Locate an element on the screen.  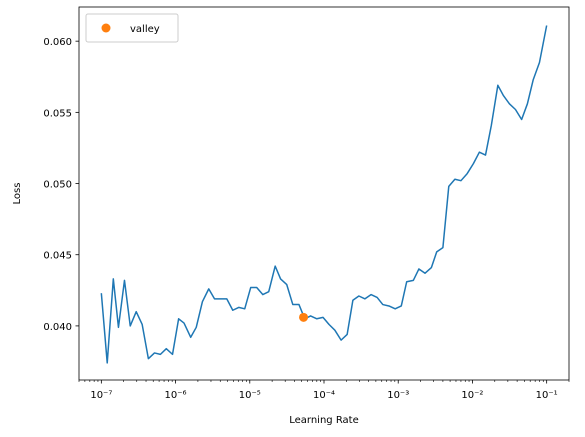
legend-box is located at coordinates (132, 28).